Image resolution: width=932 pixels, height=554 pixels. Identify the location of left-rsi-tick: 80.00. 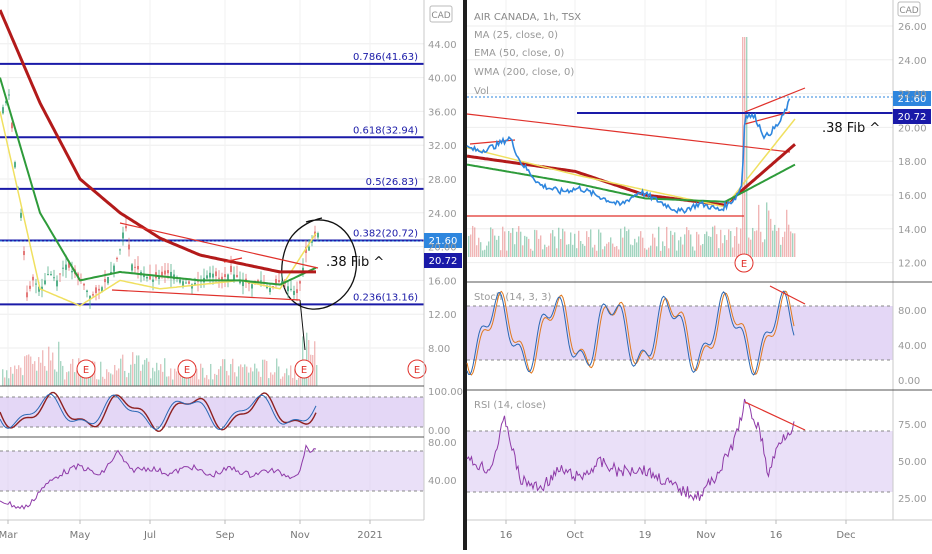
(442, 443).